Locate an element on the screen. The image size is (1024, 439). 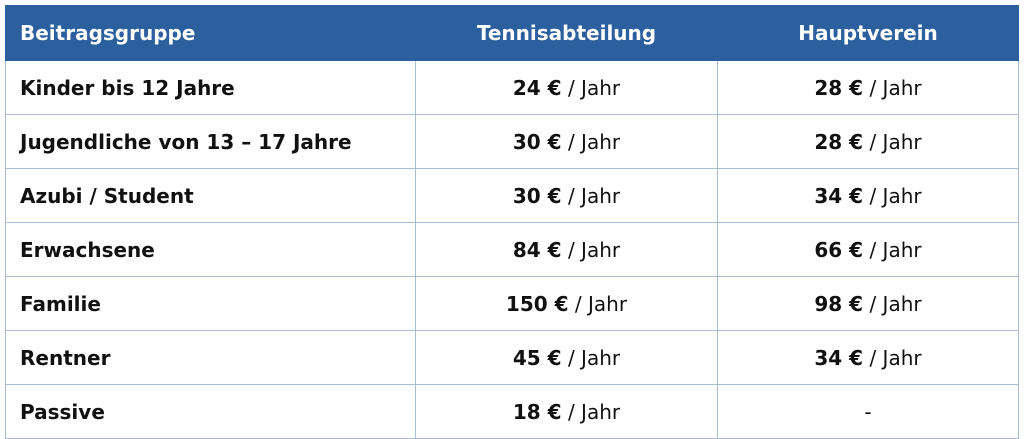
table-row: Familie 150 € / Jahr 98 € / Jahr is located at coordinates (512, 303).